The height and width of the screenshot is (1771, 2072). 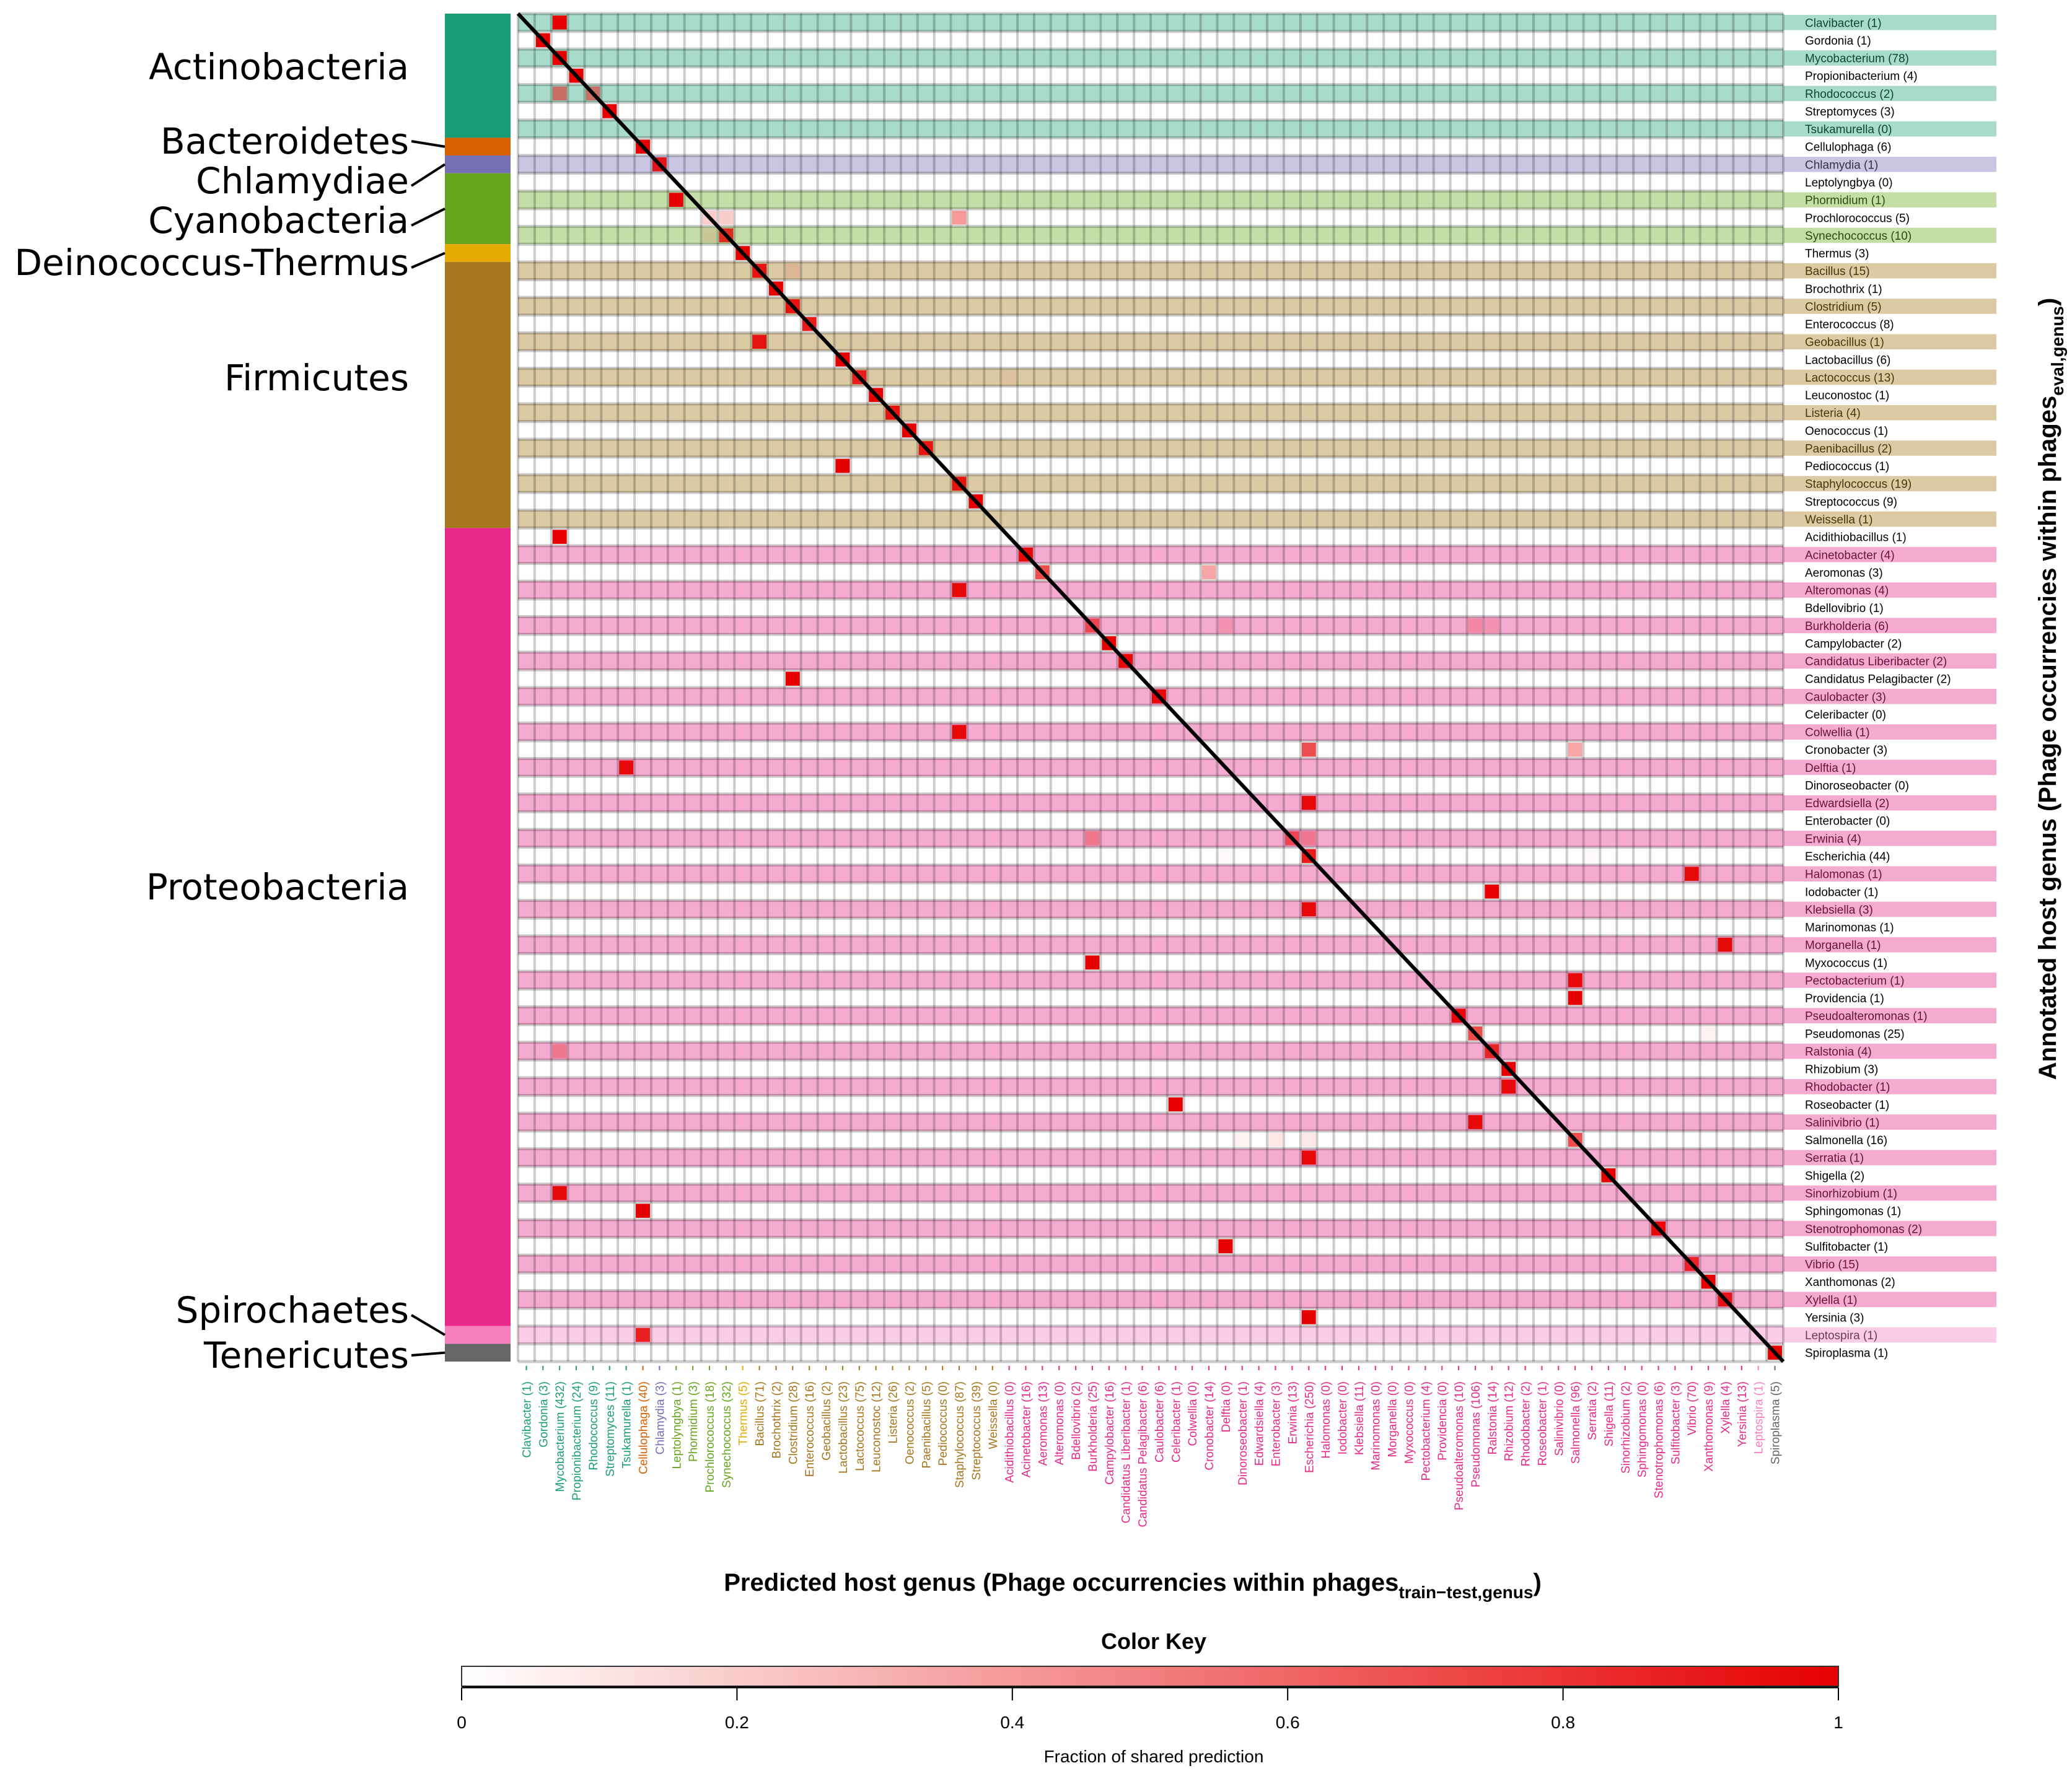 I want to click on row-label: Colwellia (1), so click(x=1837, y=734).